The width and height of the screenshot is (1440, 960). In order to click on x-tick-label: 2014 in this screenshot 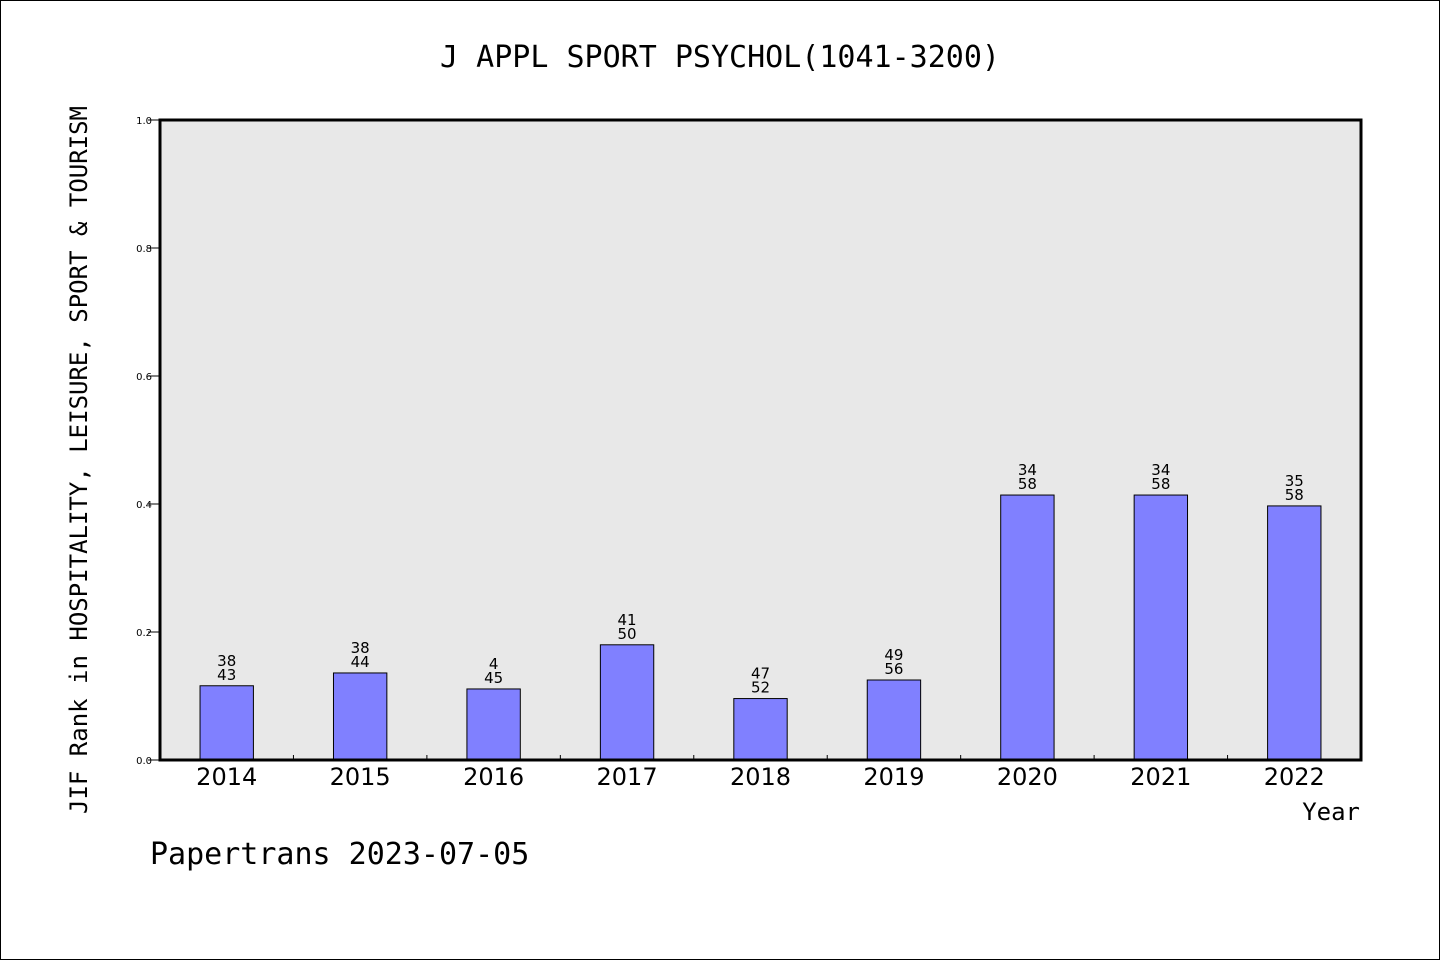, I will do `click(226, 777)`.